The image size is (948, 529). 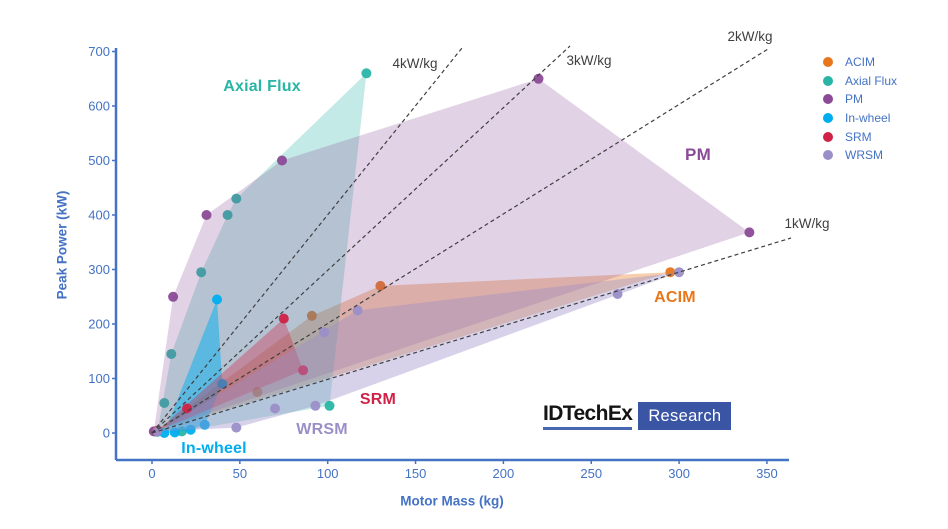 What do you see at coordinates (685, 416) in the screenshot?
I see `logo-research-badge: Research` at bounding box center [685, 416].